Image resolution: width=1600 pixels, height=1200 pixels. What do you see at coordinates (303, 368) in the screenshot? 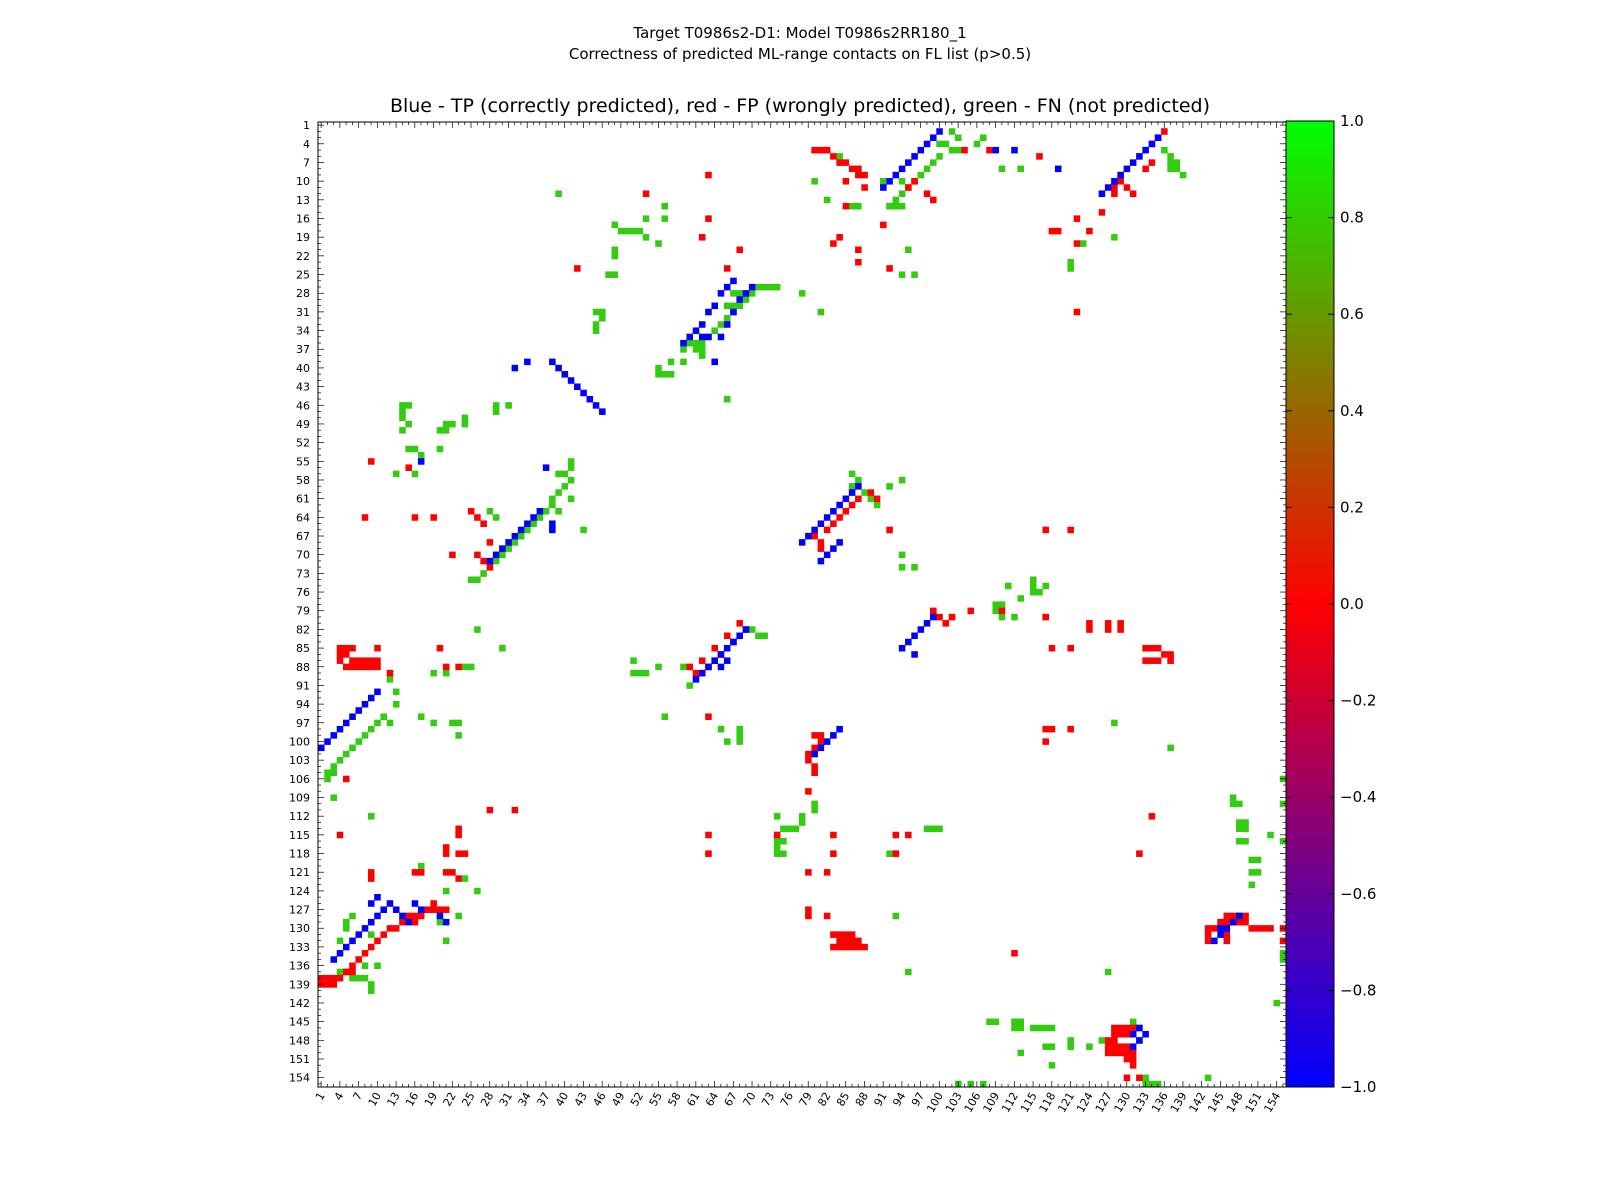
I see `y-tick-label: 40` at bounding box center [303, 368].